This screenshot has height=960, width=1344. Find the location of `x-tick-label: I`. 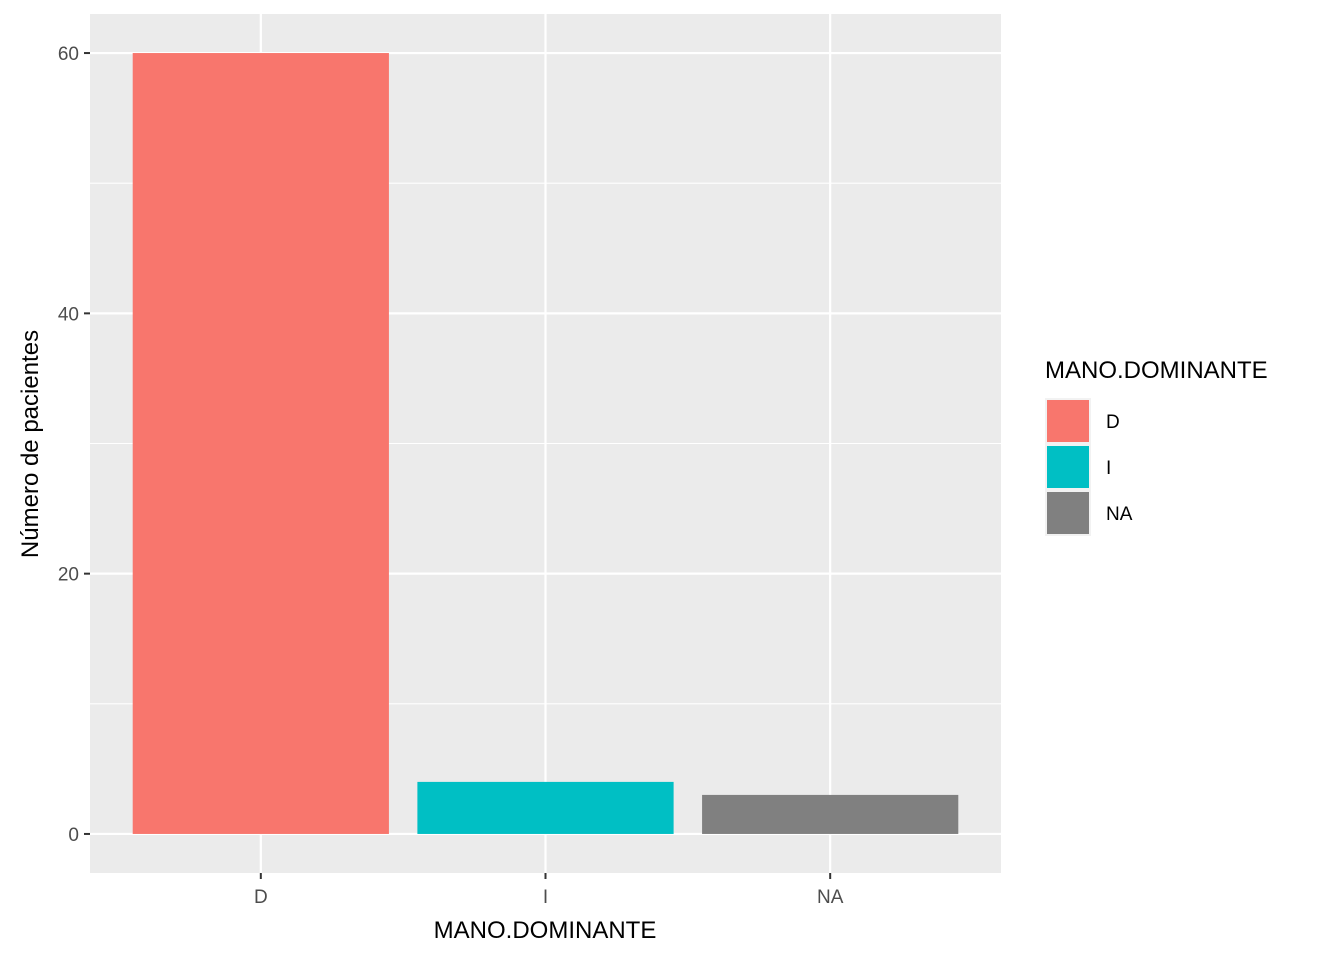

x-tick-label: I is located at coordinates (545, 897).